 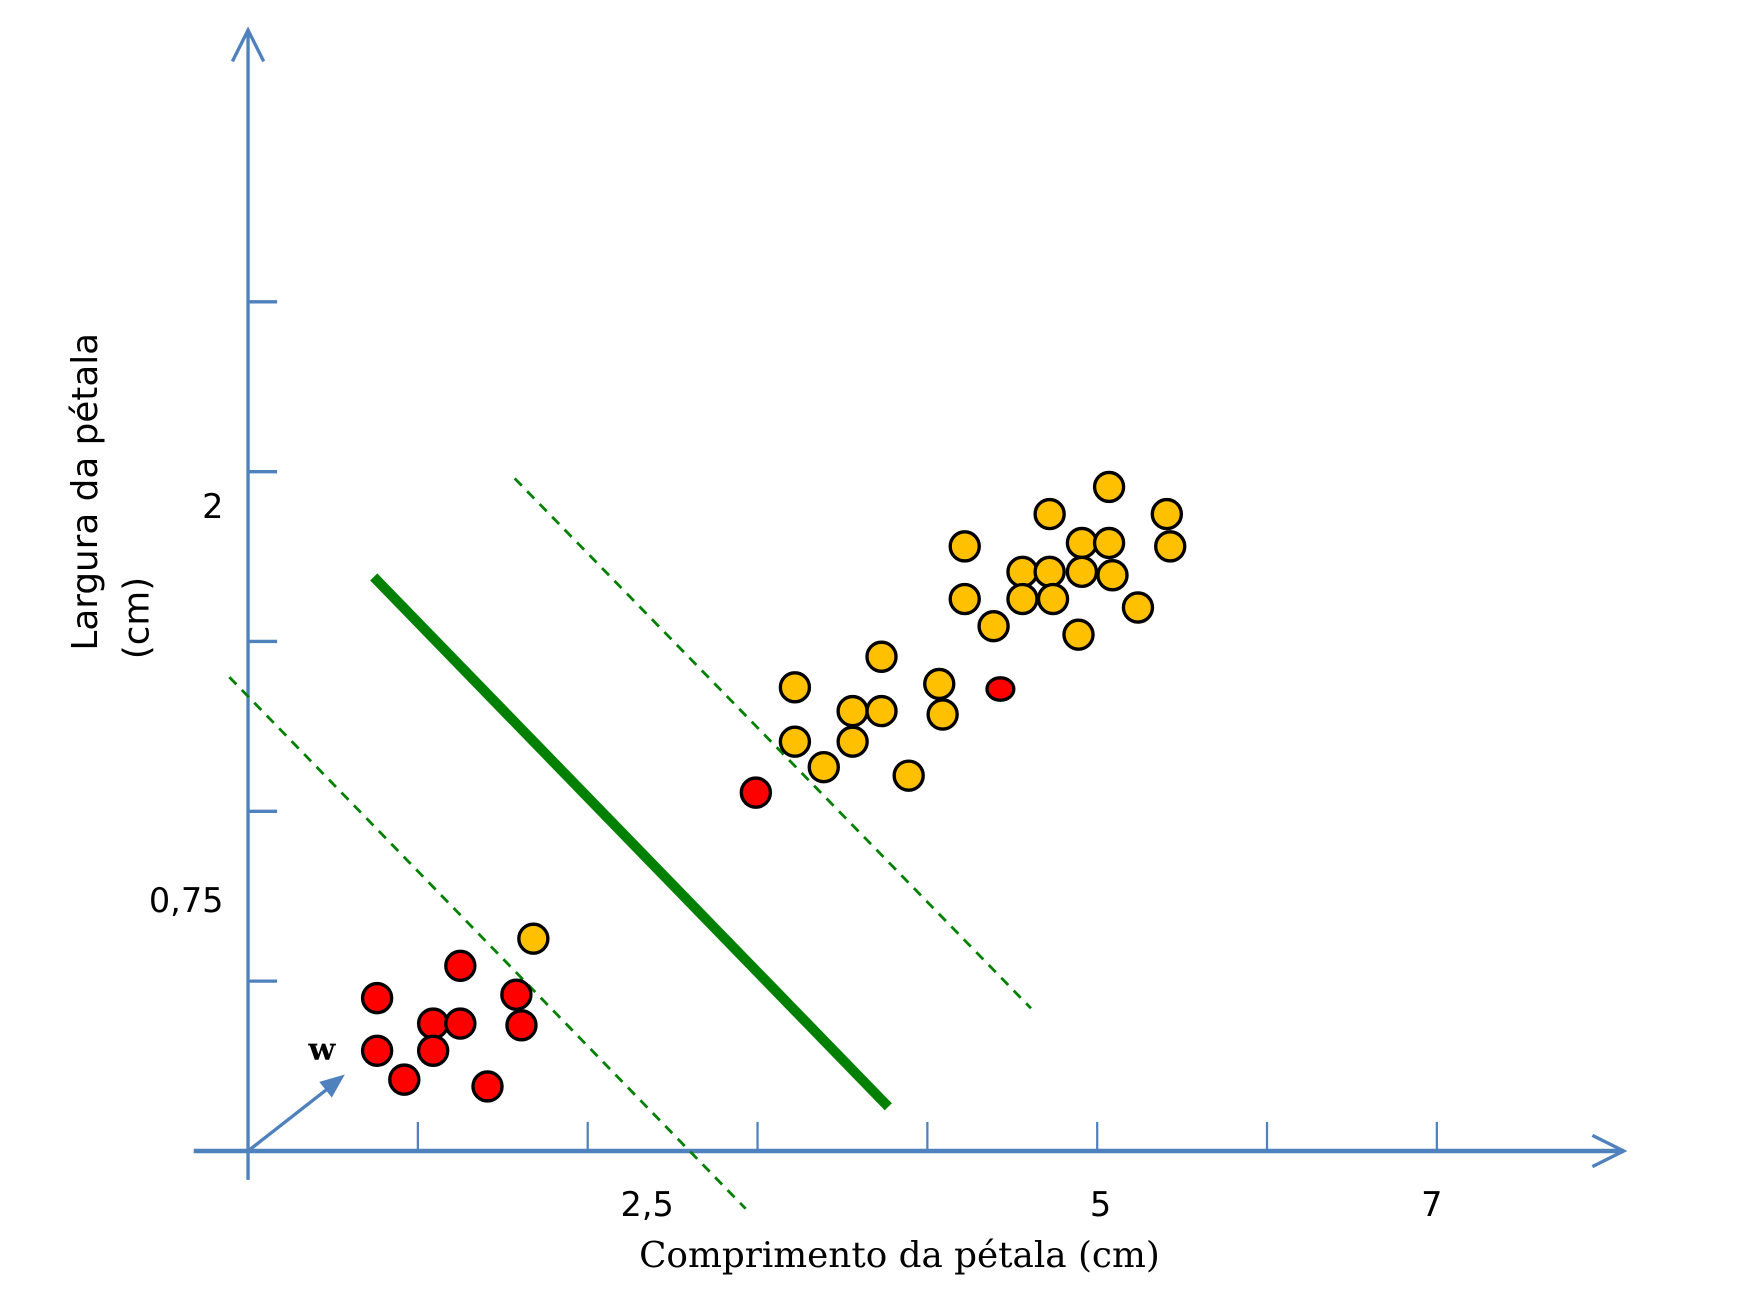 What do you see at coordinates (292, 1117) in the screenshot?
I see `w-vector` at bounding box center [292, 1117].